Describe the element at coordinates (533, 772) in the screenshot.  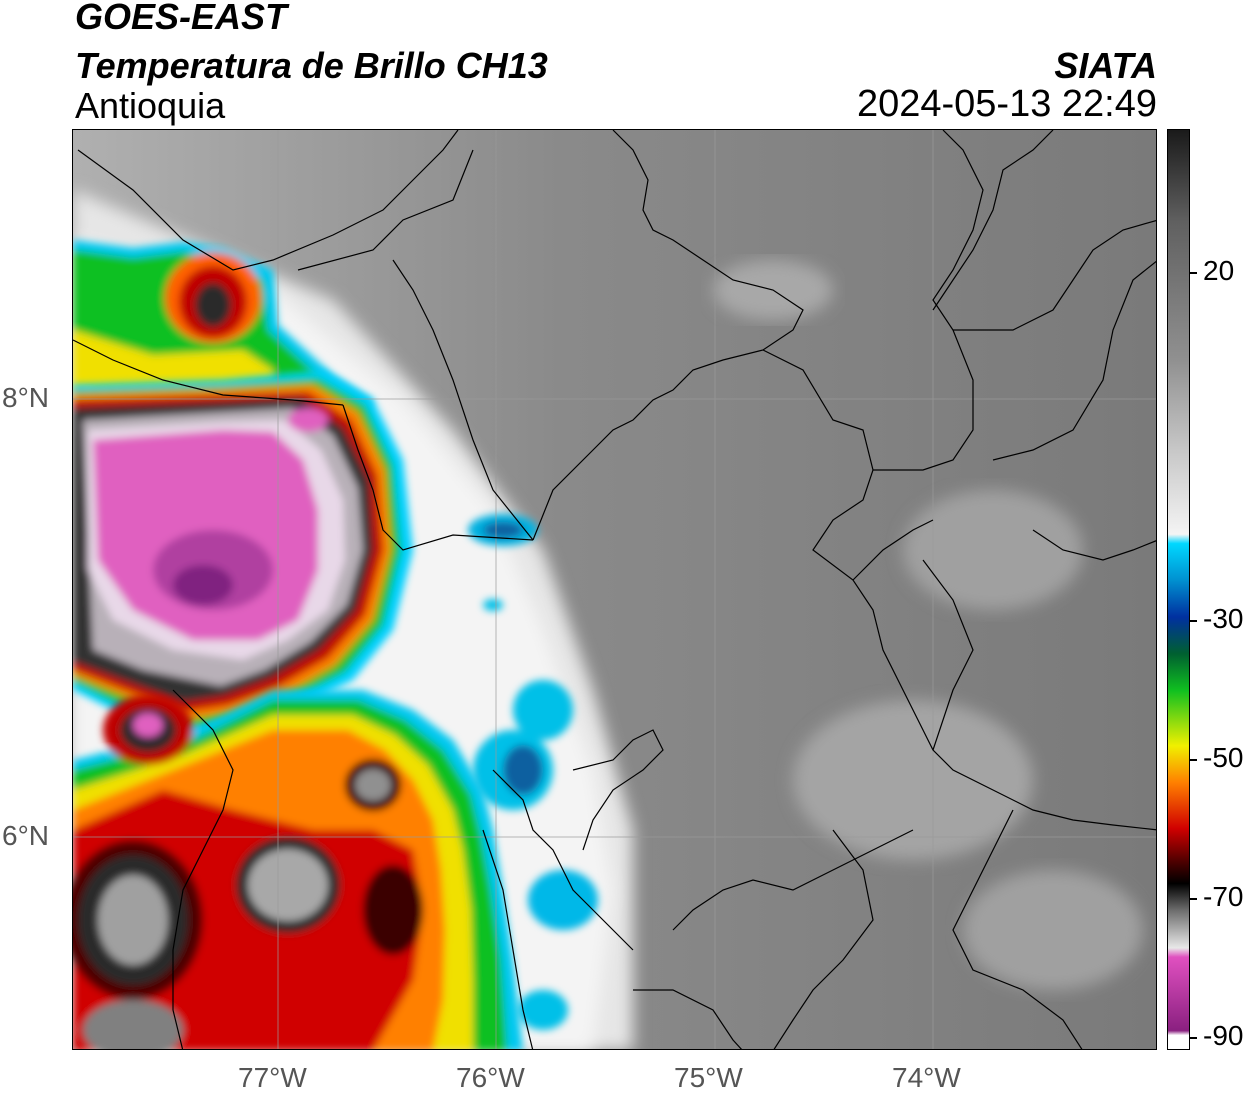
I see `small-cells` at that location.